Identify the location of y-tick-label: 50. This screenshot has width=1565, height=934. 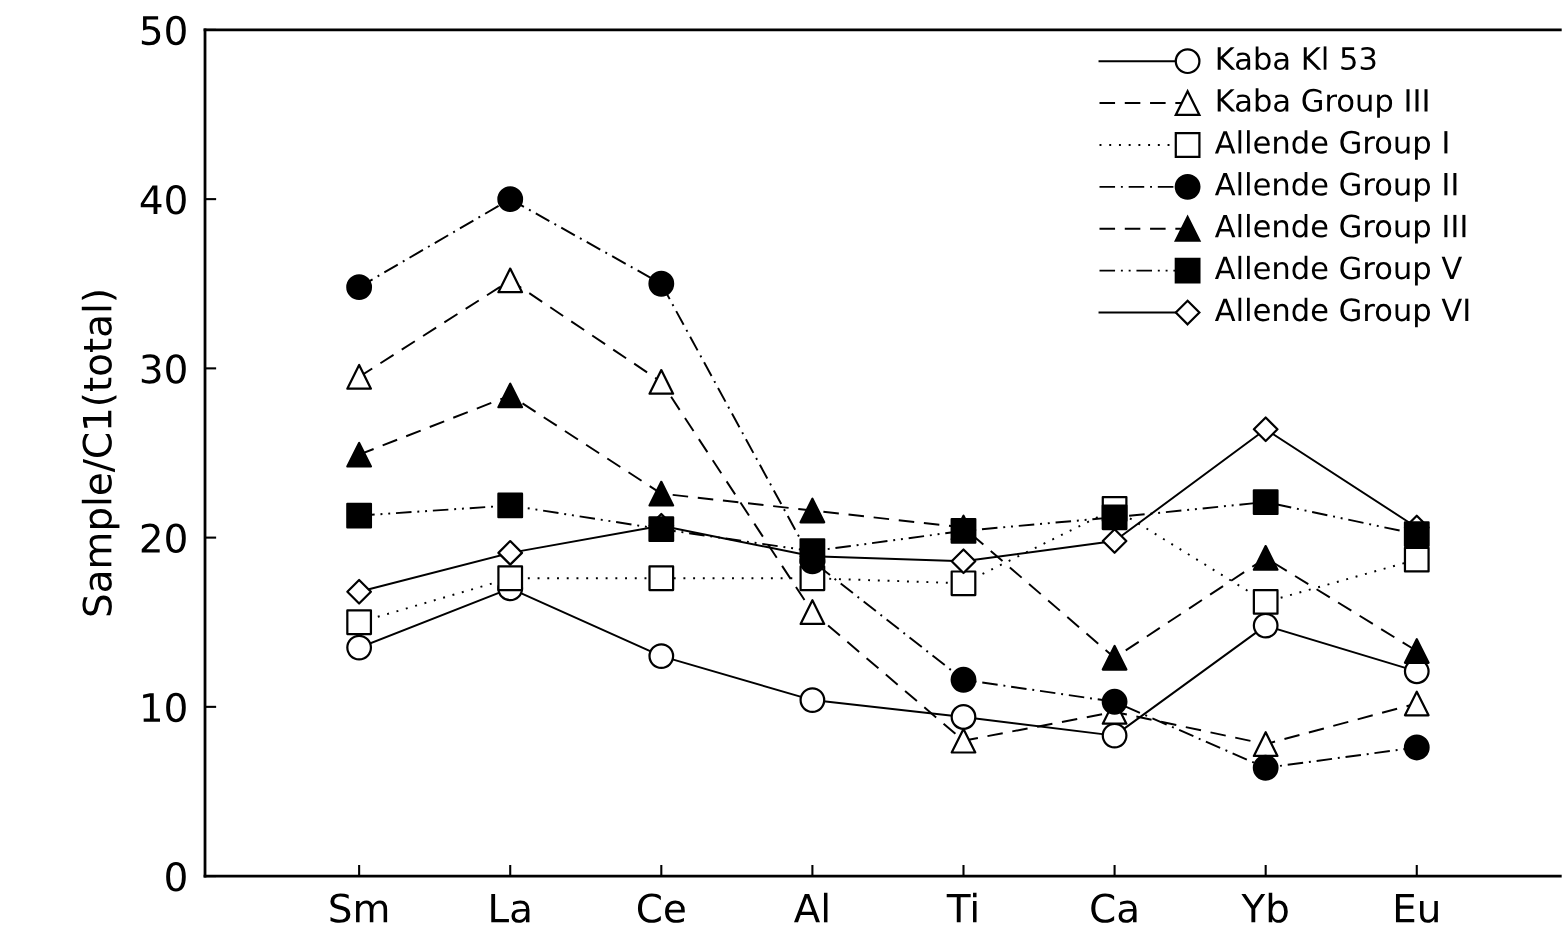
(163, 30).